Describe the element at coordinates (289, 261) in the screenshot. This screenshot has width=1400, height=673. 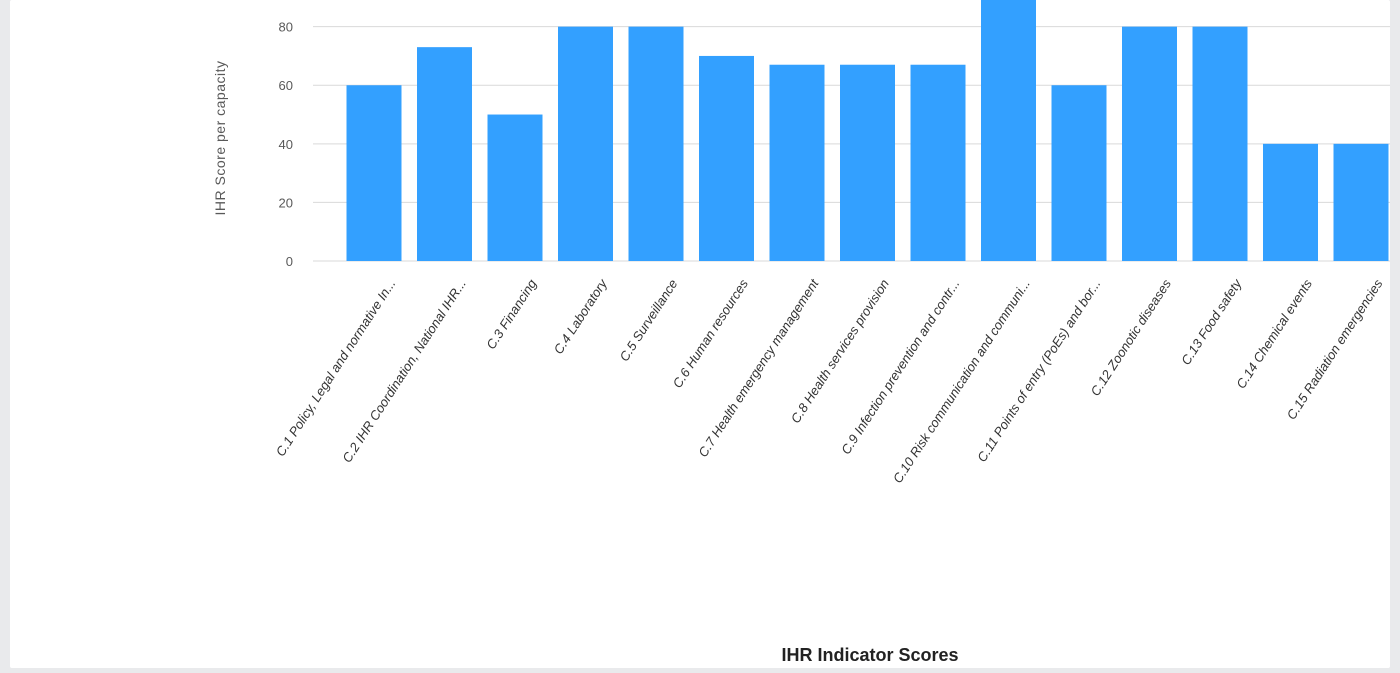
I see `y-tick-label: 0` at that location.